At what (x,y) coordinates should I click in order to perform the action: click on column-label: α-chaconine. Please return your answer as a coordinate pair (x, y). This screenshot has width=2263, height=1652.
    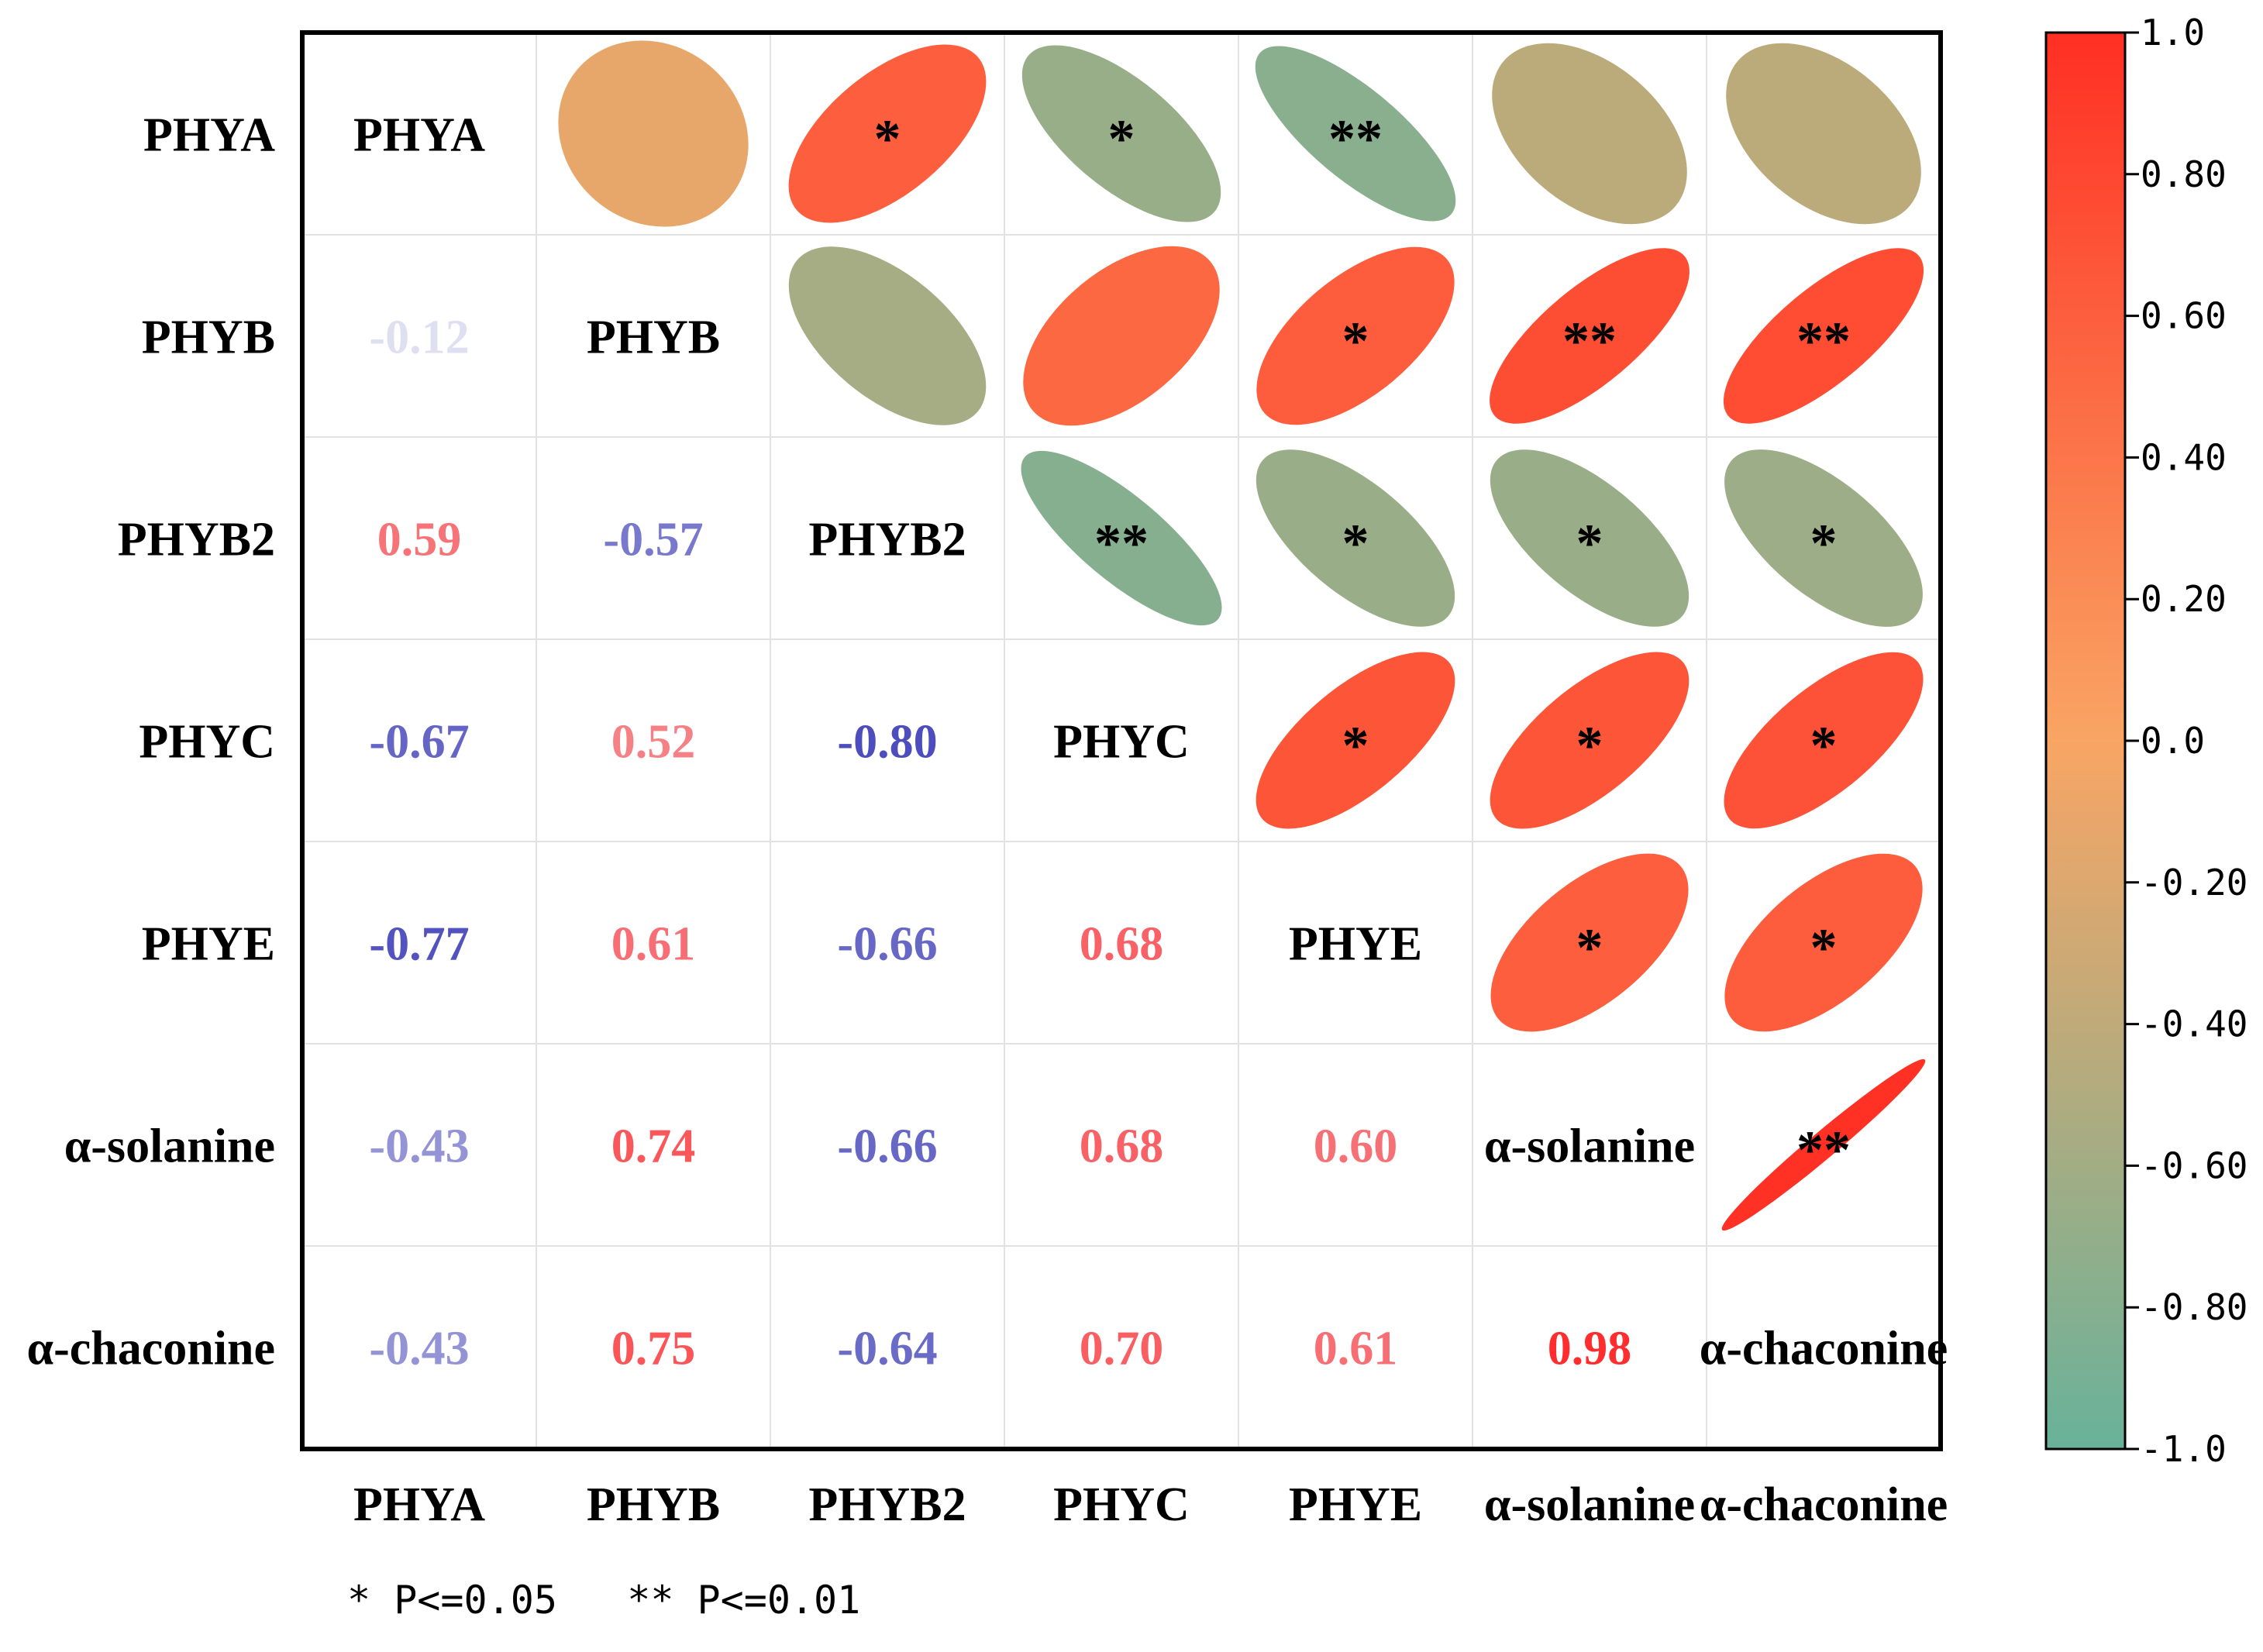
    Looking at the image, I should click on (1824, 1504).